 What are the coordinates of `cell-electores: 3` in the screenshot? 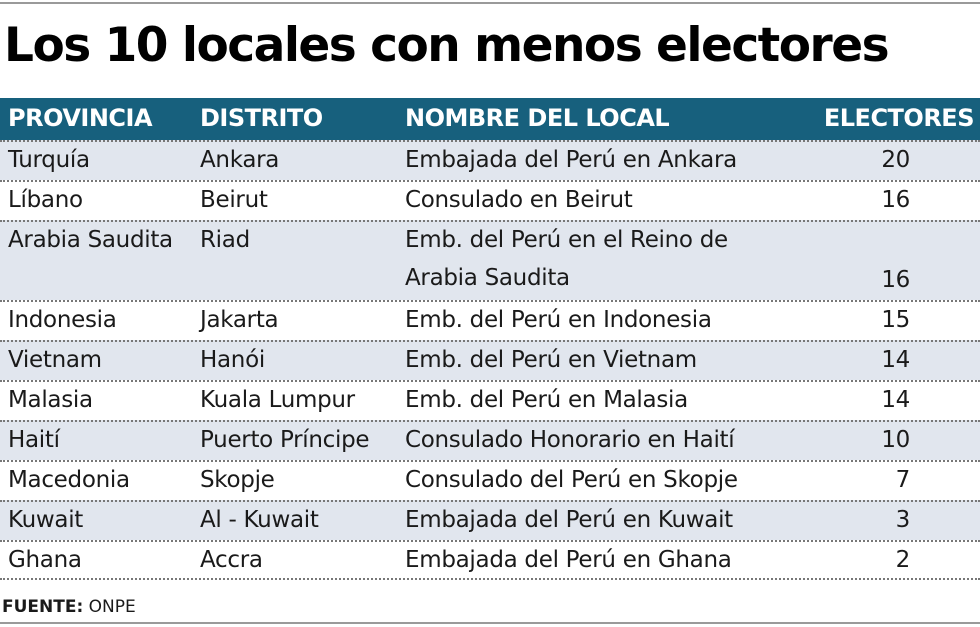 It's located at (903, 520).